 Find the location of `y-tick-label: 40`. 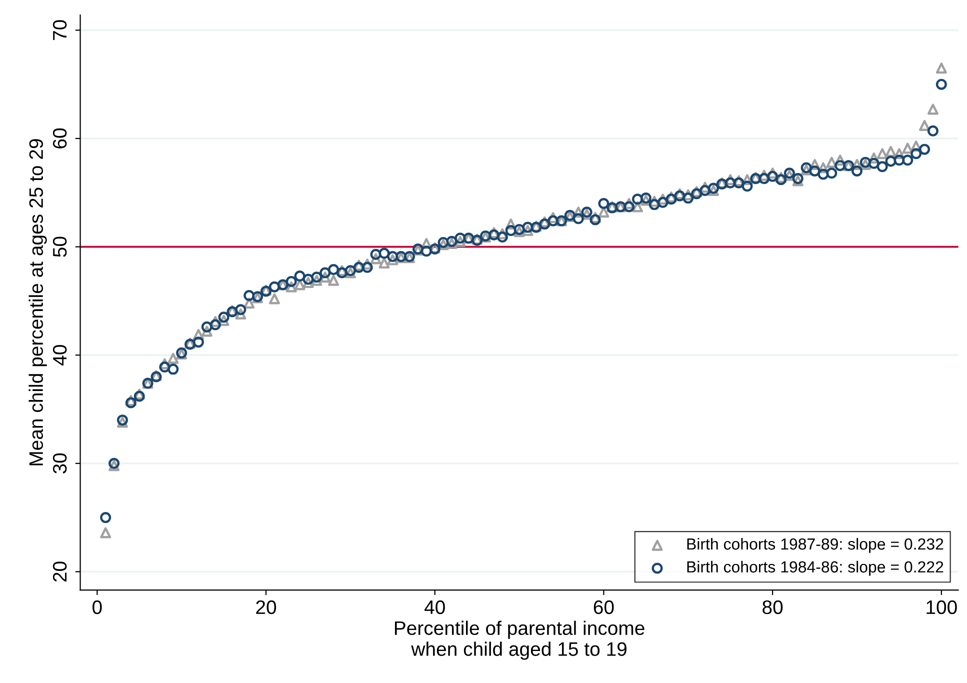

y-tick-label: 40 is located at coordinates (59, 355).